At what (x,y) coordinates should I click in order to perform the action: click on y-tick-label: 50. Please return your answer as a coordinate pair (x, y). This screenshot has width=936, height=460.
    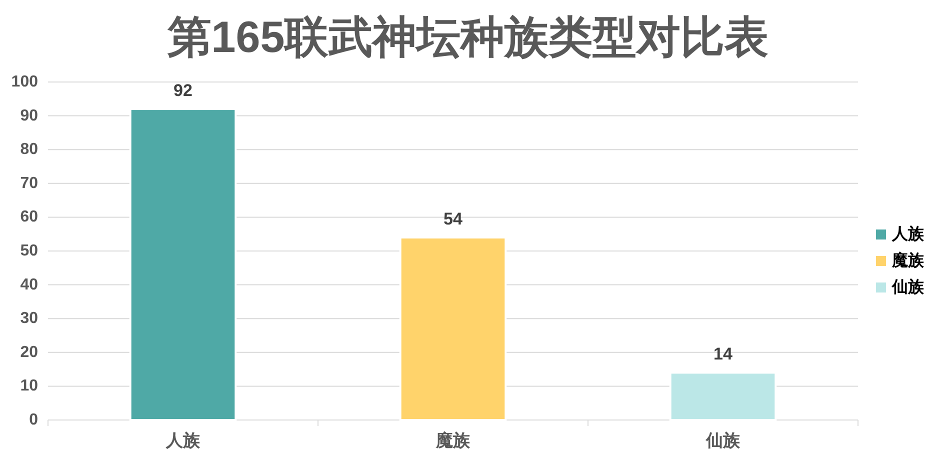
    Looking at the image, I should click on (29, 251).